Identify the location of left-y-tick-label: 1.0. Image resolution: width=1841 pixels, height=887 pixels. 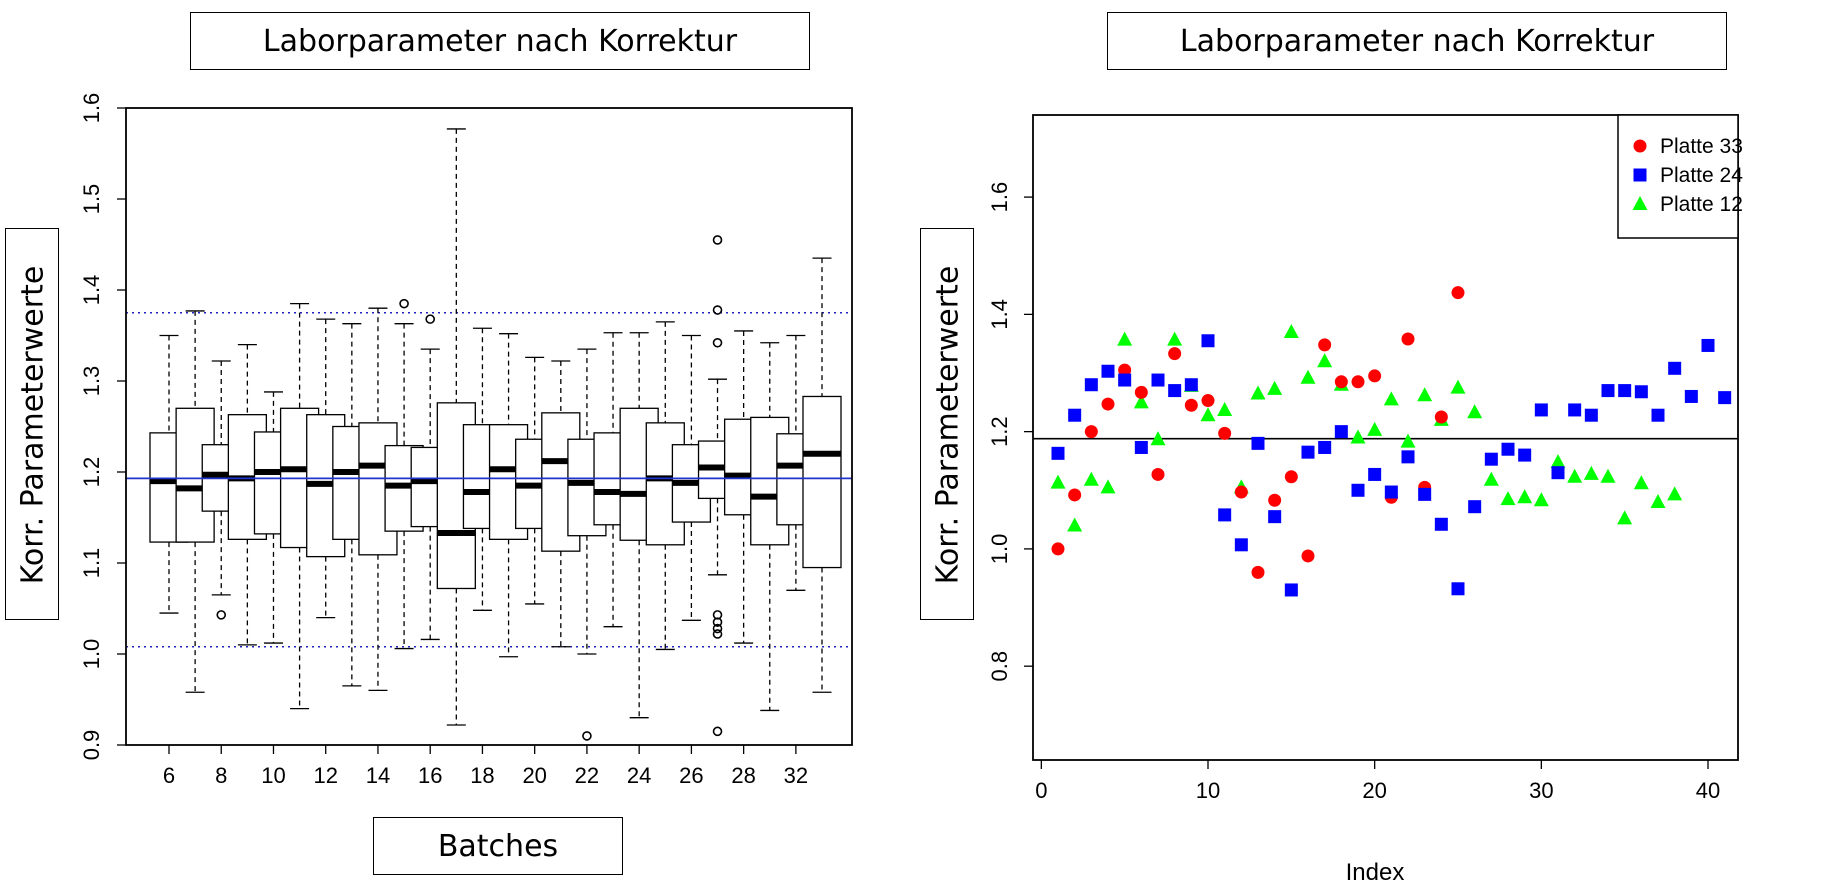
(91, 654).